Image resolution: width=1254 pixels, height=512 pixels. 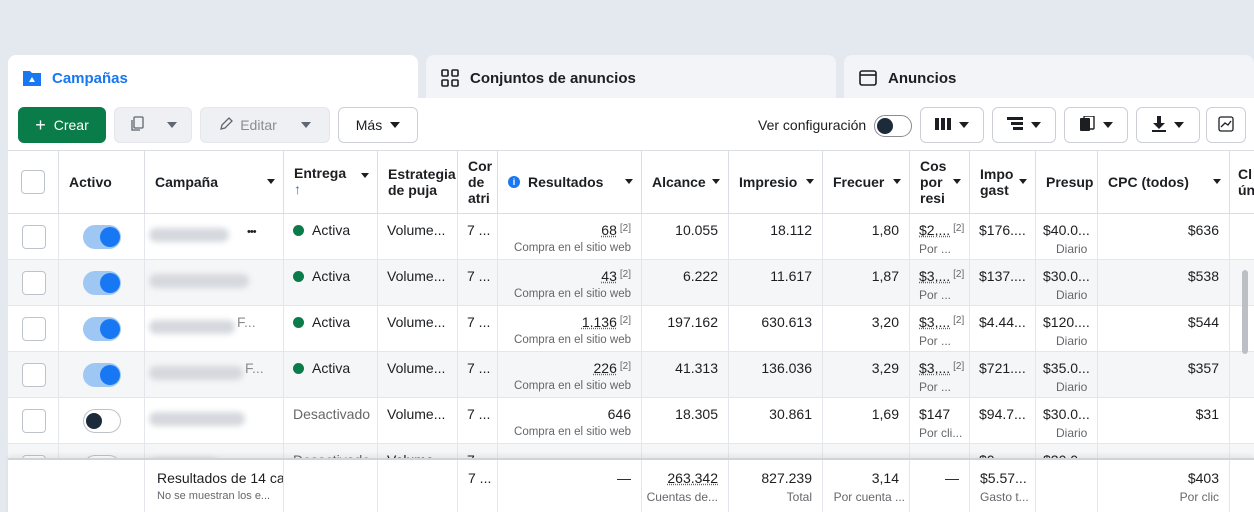 I want to click on col-label: Cor de atri, so click(x=482, y=182).